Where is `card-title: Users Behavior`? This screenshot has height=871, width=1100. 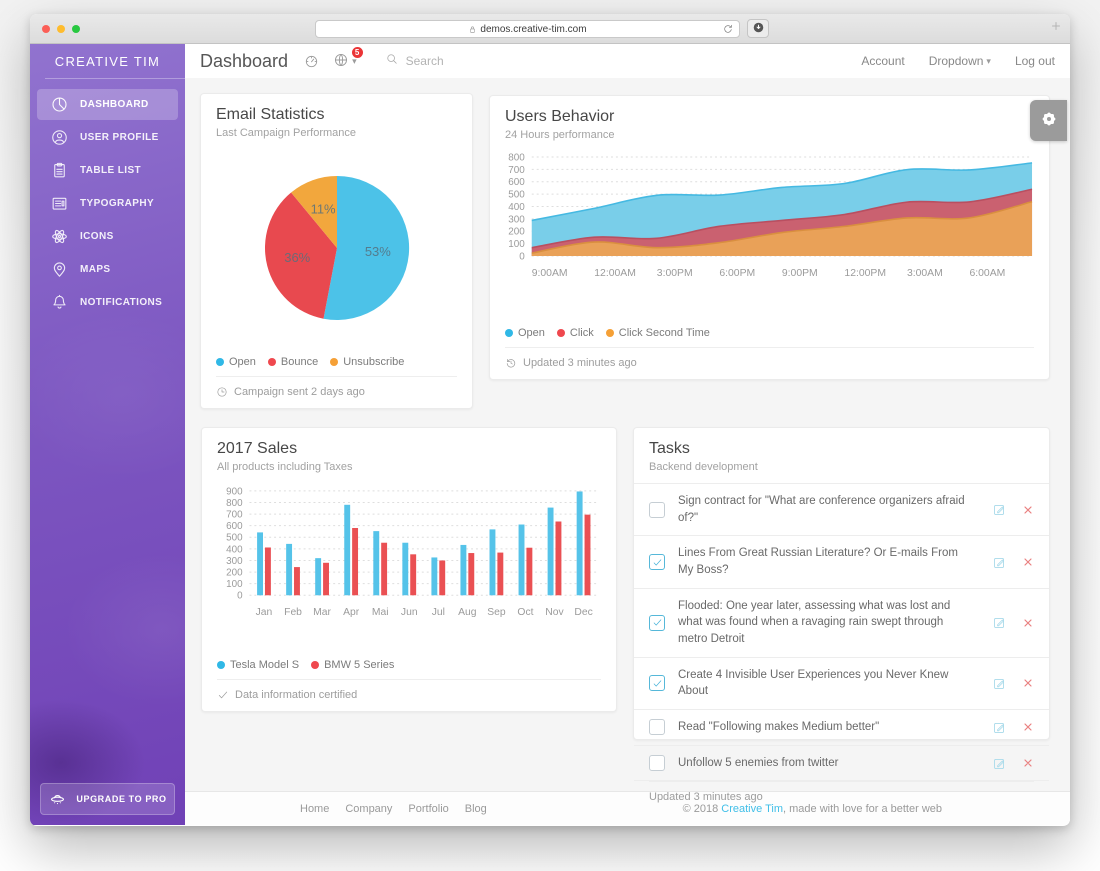
card-title: Users Behavior is located at coordinates (560, 116).